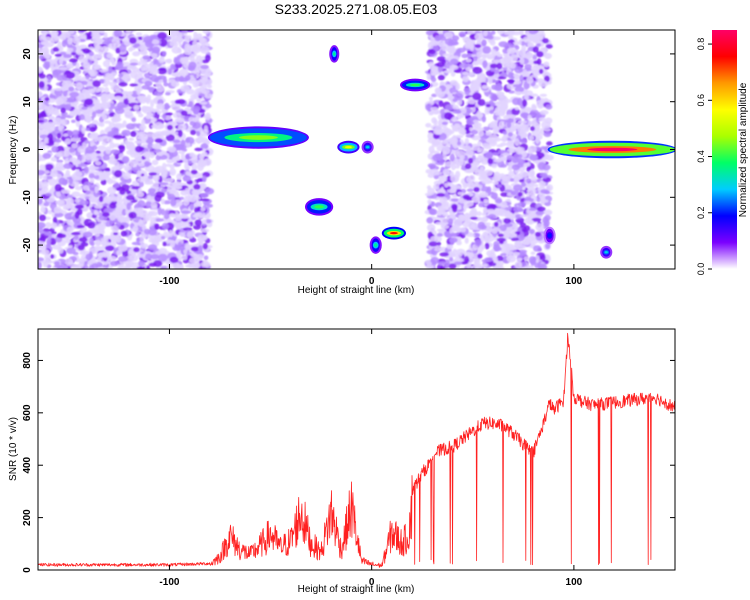  I want to click on signal-feature-peak, so click(550, 235).